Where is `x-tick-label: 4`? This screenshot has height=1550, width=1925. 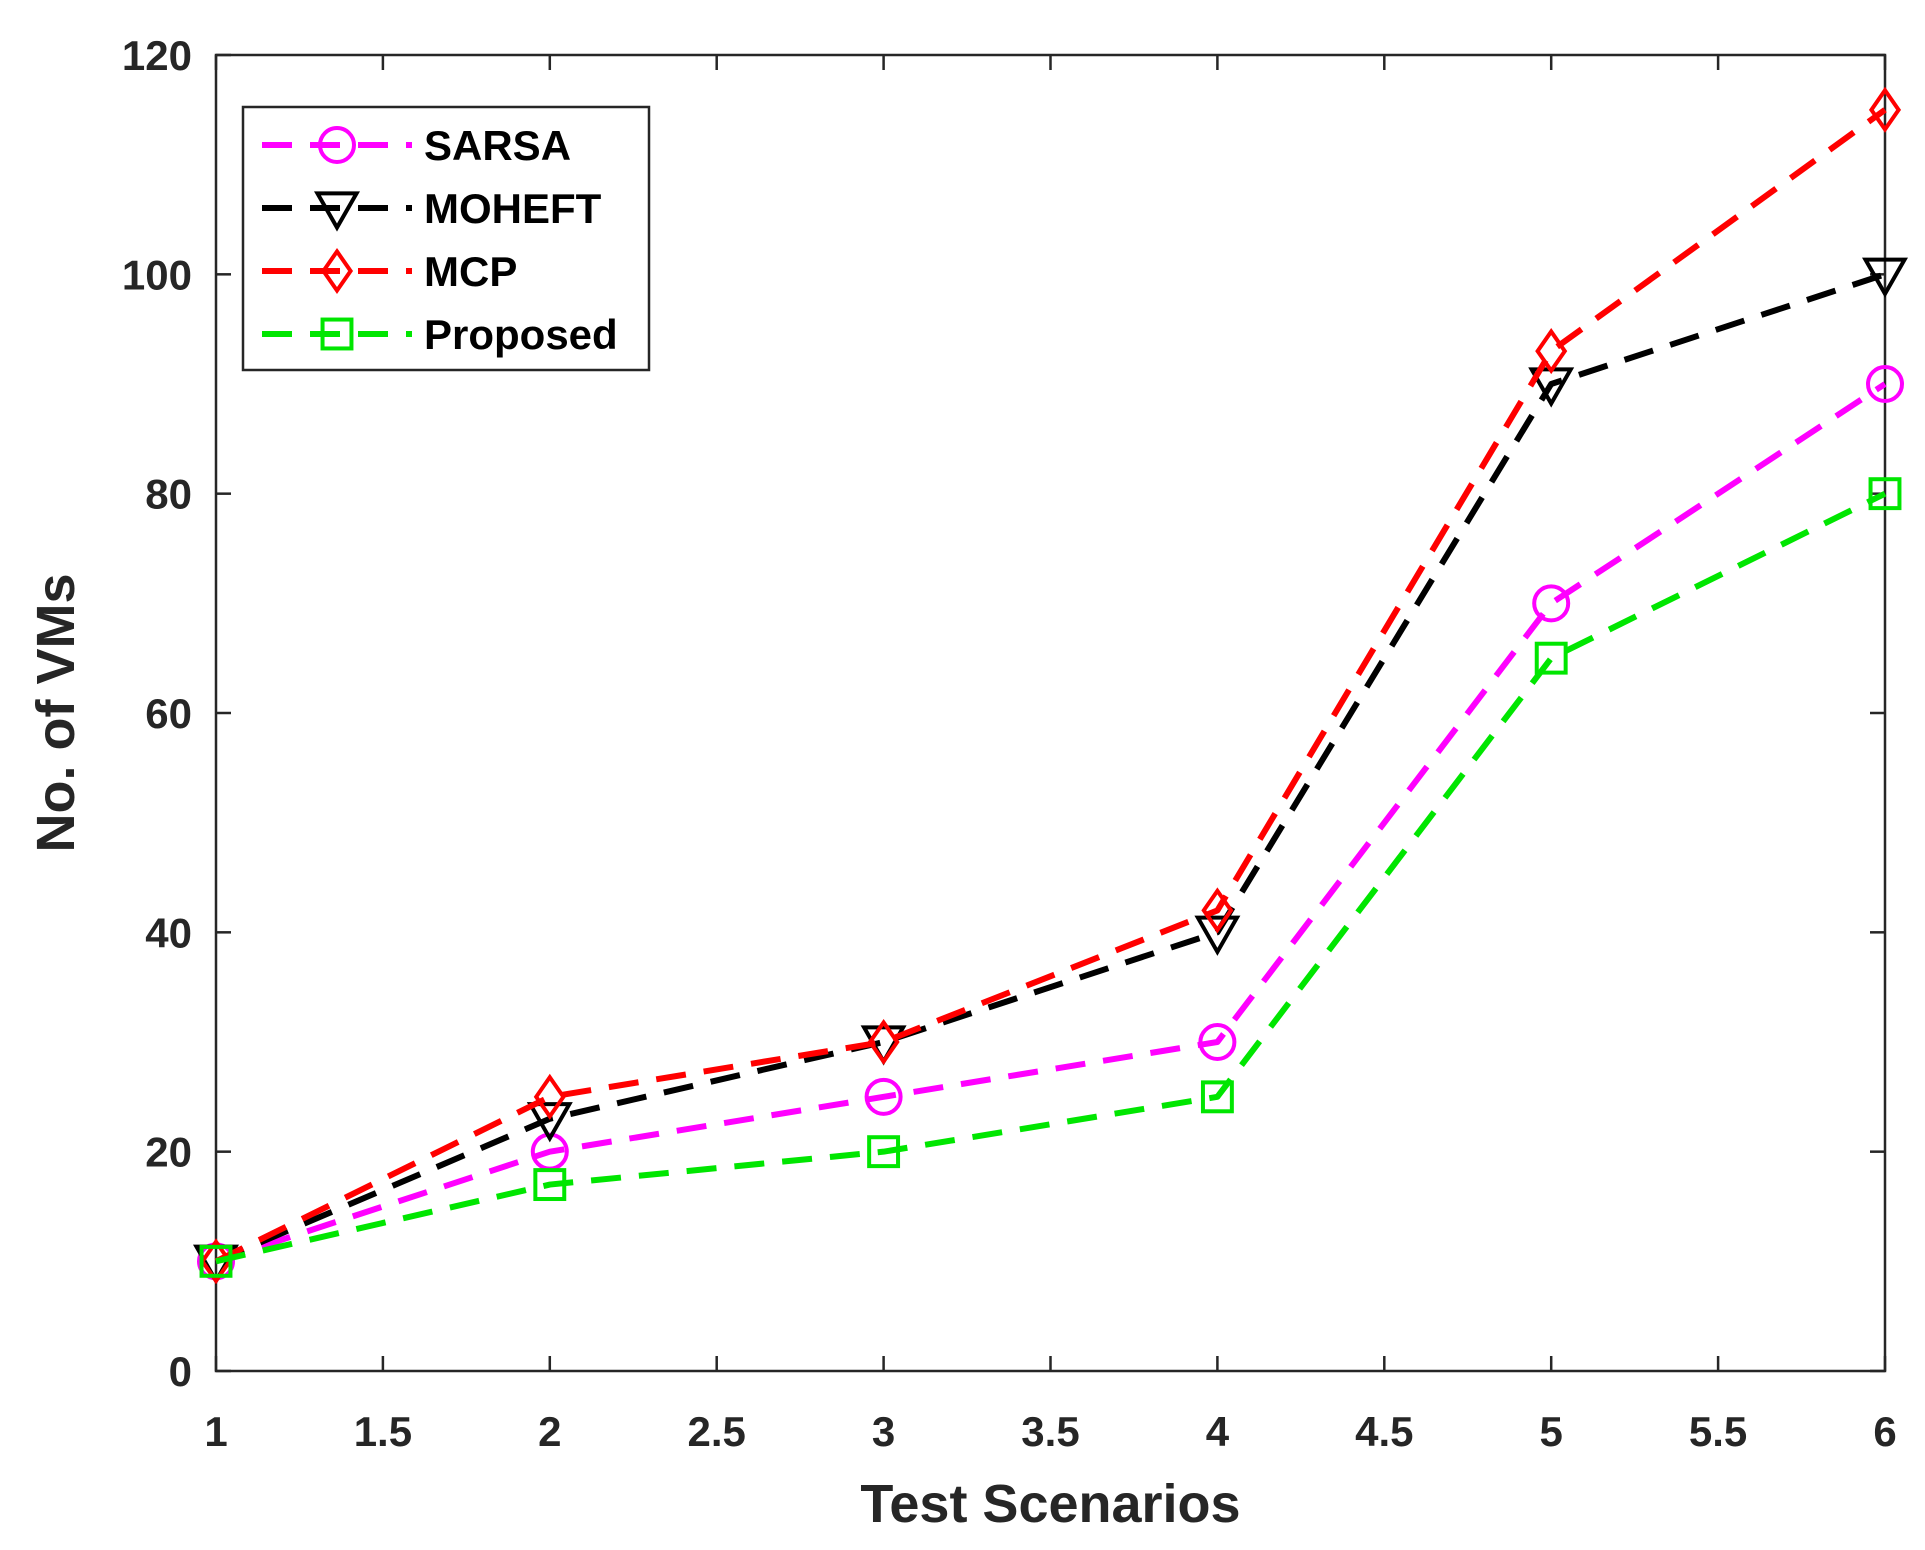
x-tick-label: 4 is located at coordinates (1218, 1431).